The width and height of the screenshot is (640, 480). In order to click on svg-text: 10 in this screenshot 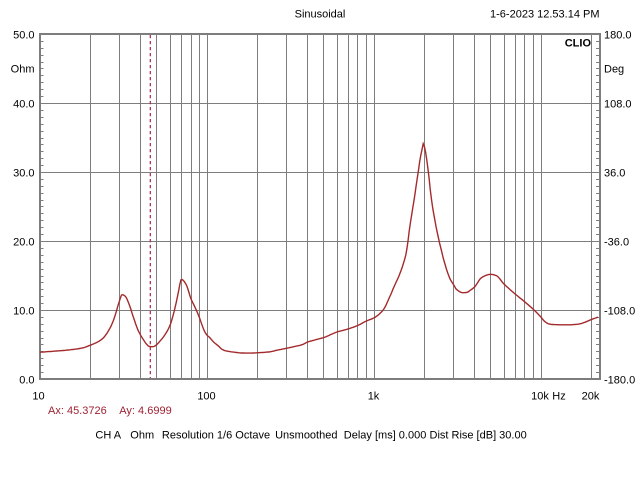, I will do `click(38, 397)`.